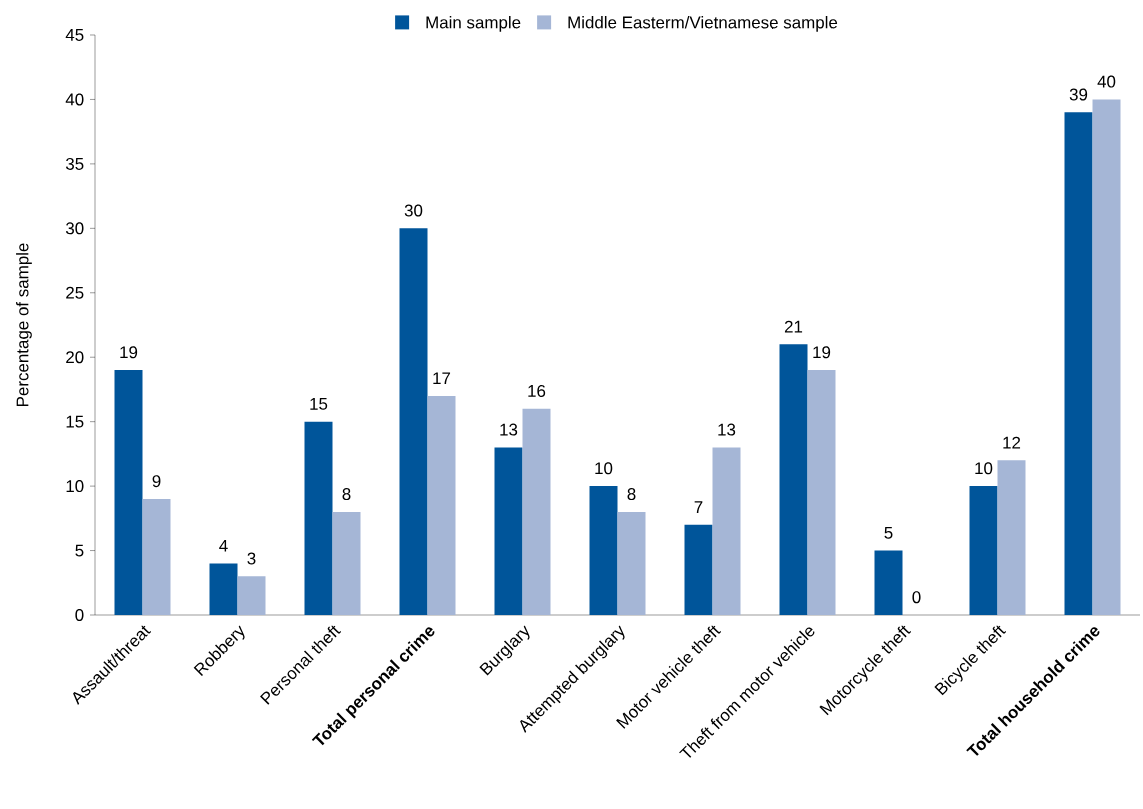 This screenshot has width=1143, height=809. I want to click on y-tick-label: 35, so click(74, 163).